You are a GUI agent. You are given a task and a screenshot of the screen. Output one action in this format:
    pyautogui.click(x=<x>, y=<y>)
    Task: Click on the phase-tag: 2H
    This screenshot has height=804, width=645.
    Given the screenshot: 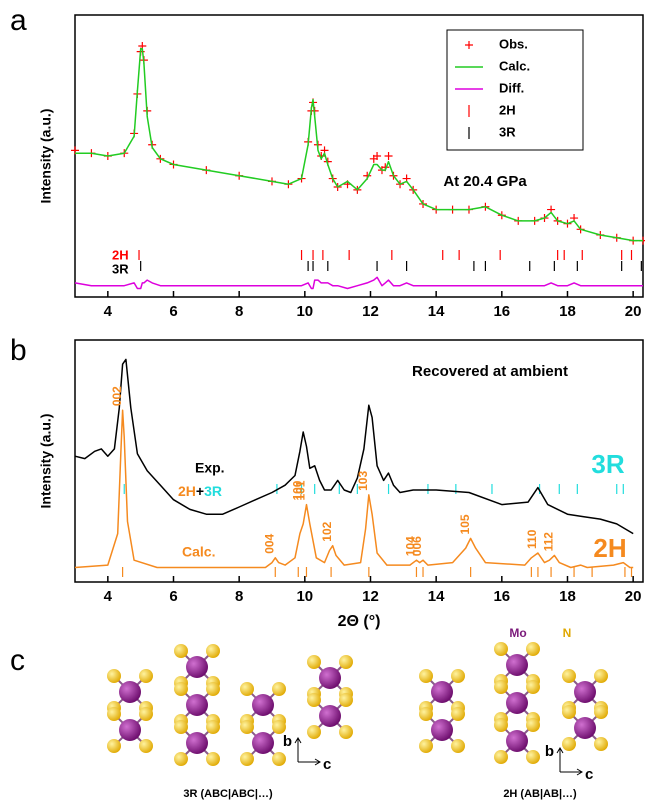 What is the action you would take?
    pyautogui.click(x=609, y=548)
    